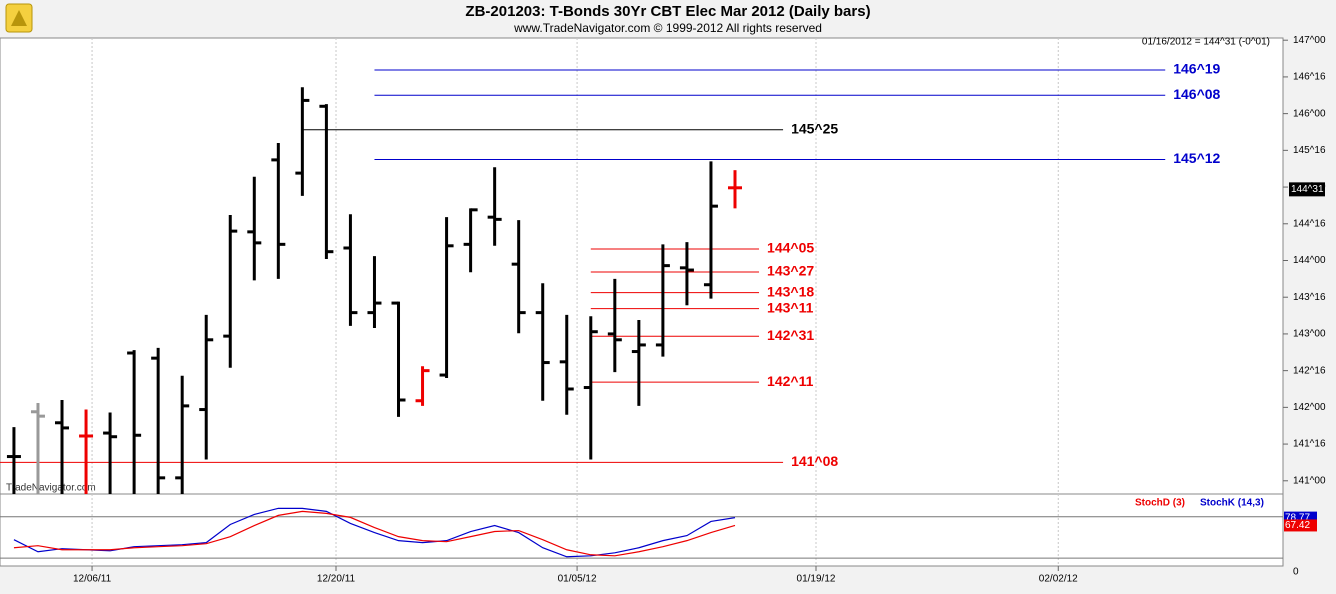  Describe the element at coordinates (577, 579) in the screenshot. I see `x-tick-label: 01/05/12` at that location.